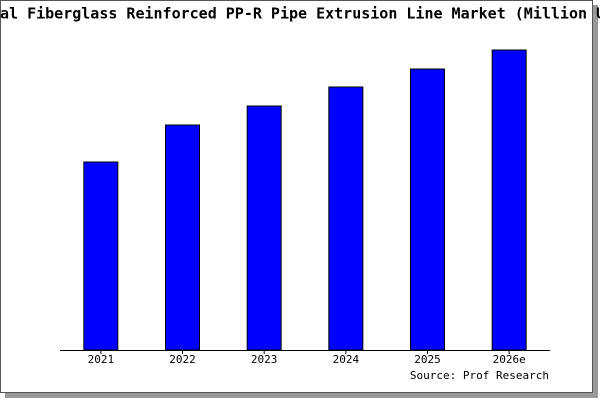  I want to click on x-tick-label: 2023, so click(264, 359).